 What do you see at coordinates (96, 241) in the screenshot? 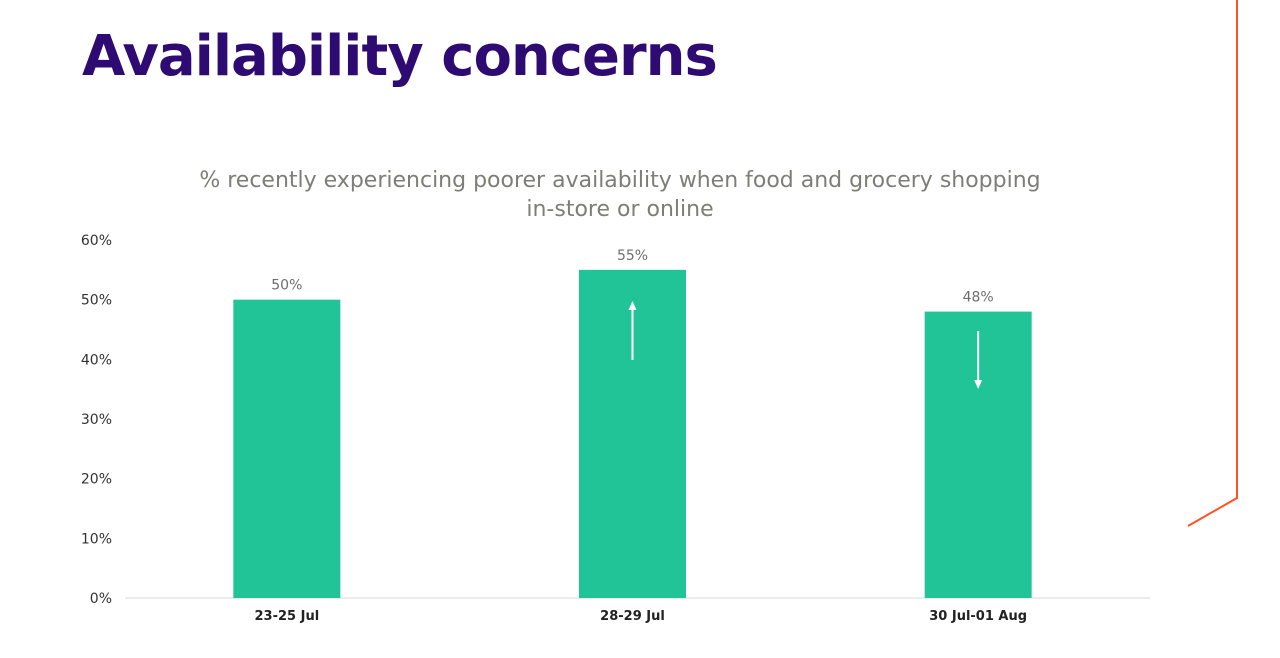
I see `y-tick-label: 60%` at bounding box center [96, 241].